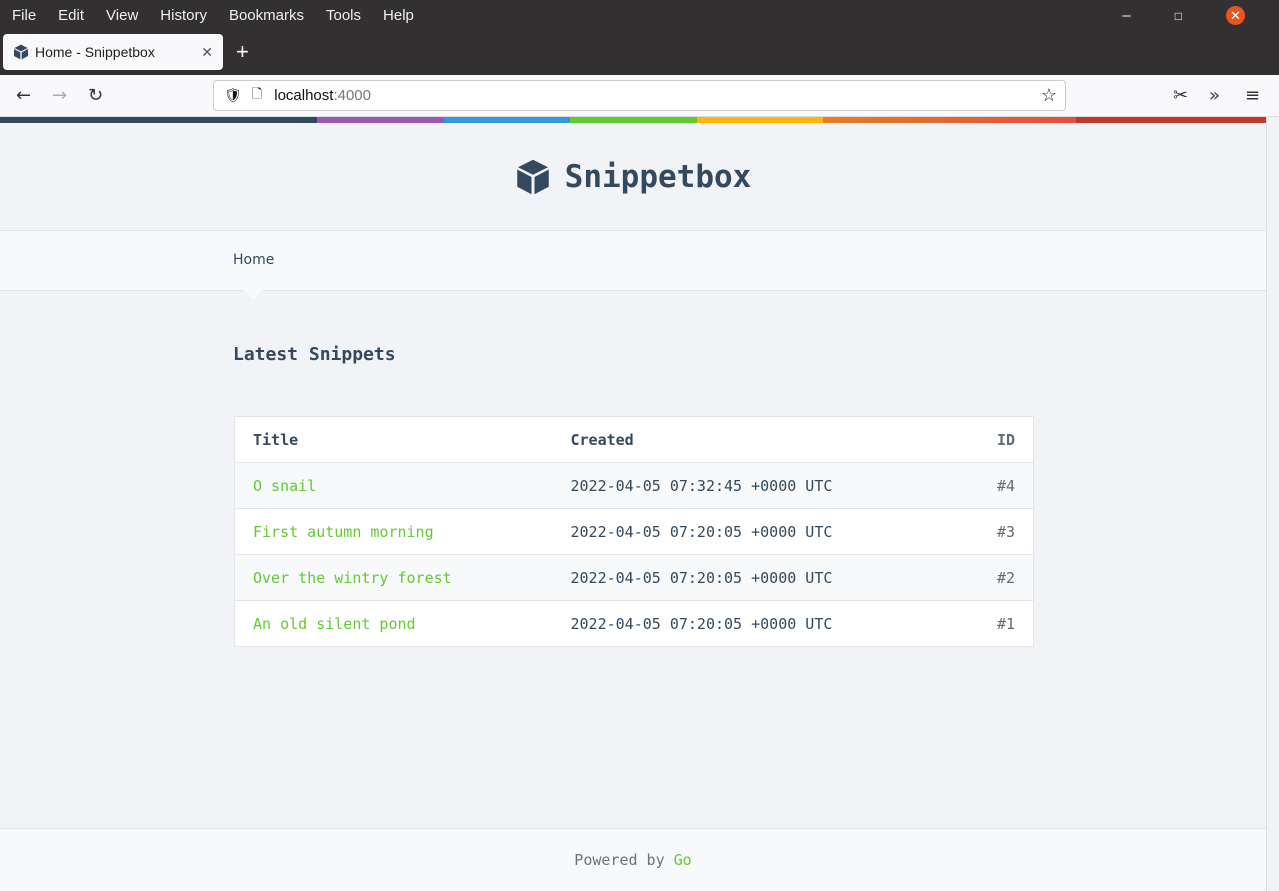  What do you see at coordinates (242, 51) in the screenshot?
I see `new-tab-icon: +` at bounding box center [242, 51].